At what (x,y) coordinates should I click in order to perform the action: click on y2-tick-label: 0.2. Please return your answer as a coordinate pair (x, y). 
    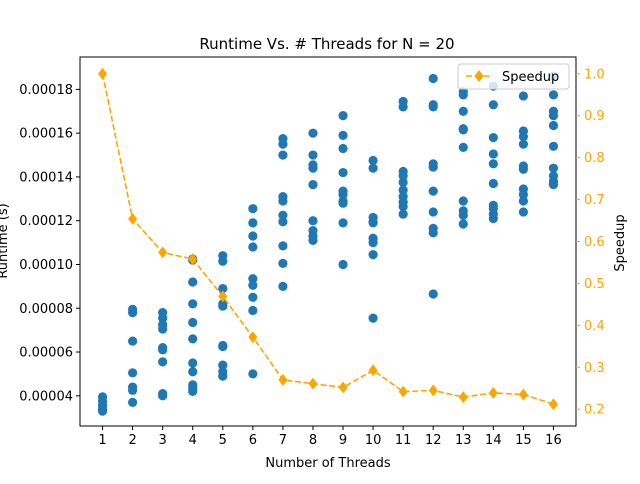
    Looking at the image, I should click on (594, 410).